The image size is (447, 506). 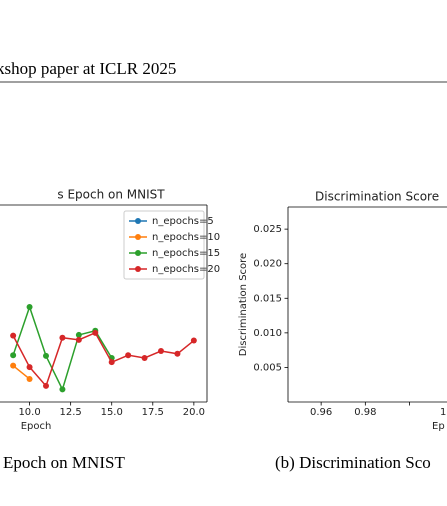 I want to click on chart-title: Discrimination Score, so click(x=377, y=197).